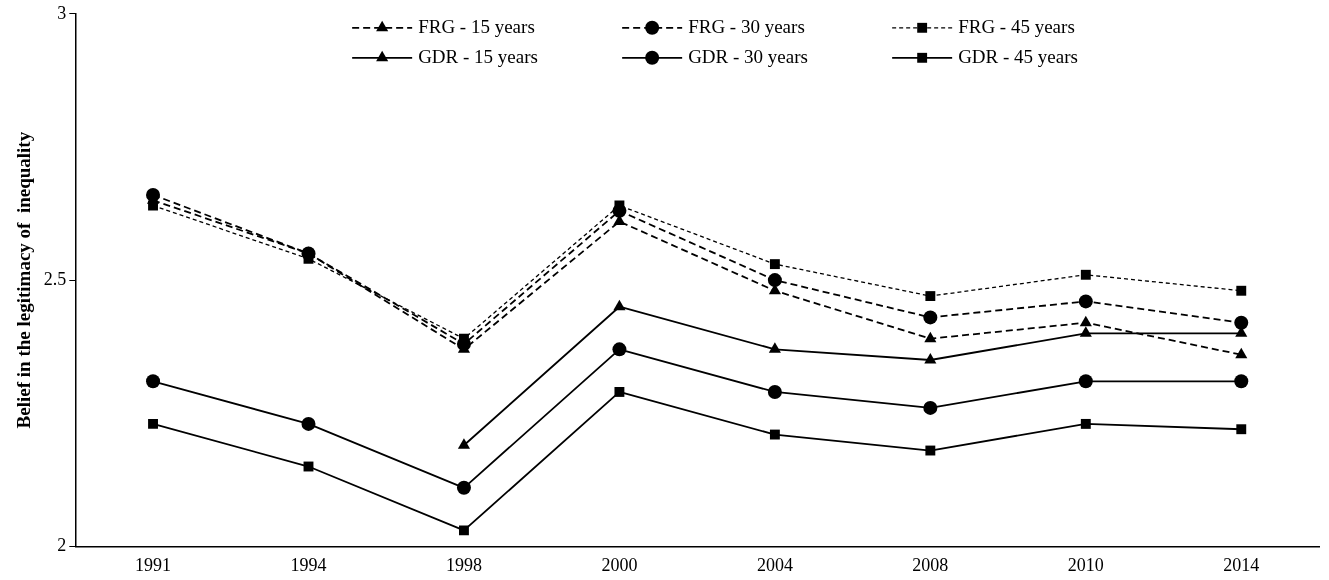 This screenshot has height=580, width=1329. Describe the element at coordinates (619, 564) in the screenshot. I see `x-tick-label: 2000` at that location.